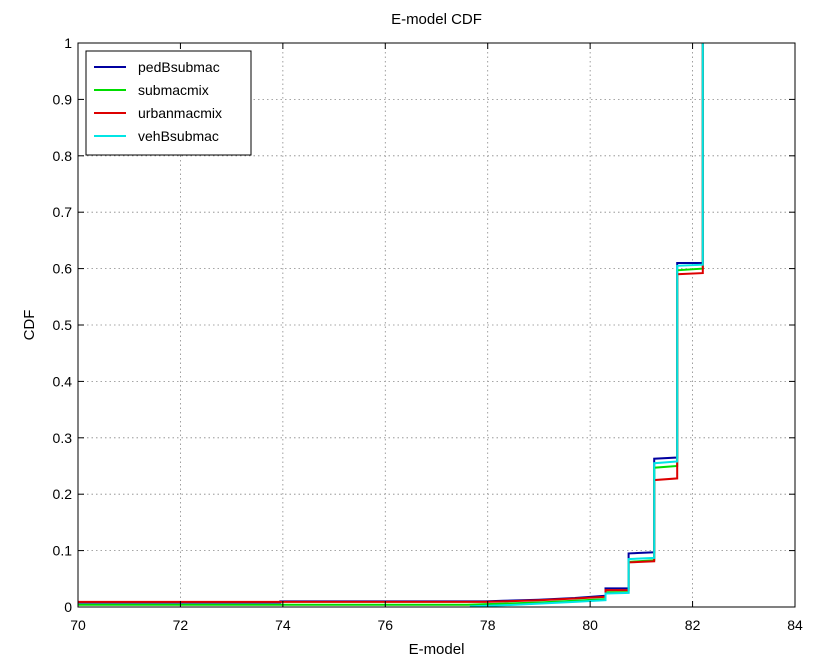 The width and height of the screenshot is (815, 661). I want to click on legend-label-urbanmacmix: urbanmacmix, so click(180, 113).